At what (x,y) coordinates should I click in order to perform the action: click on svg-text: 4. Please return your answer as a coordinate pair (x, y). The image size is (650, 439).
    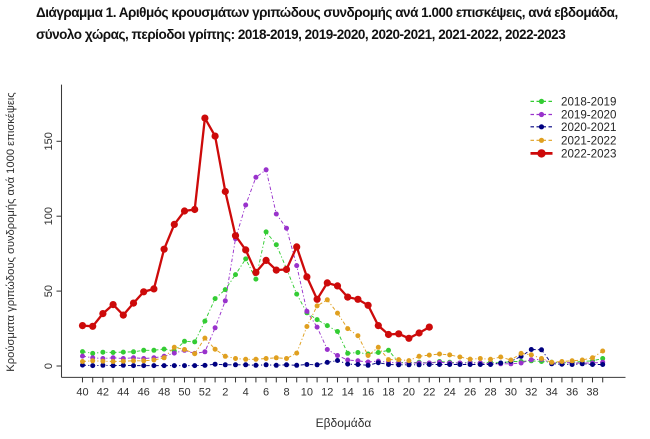
    Looking at the image, I should click on (246, 392).